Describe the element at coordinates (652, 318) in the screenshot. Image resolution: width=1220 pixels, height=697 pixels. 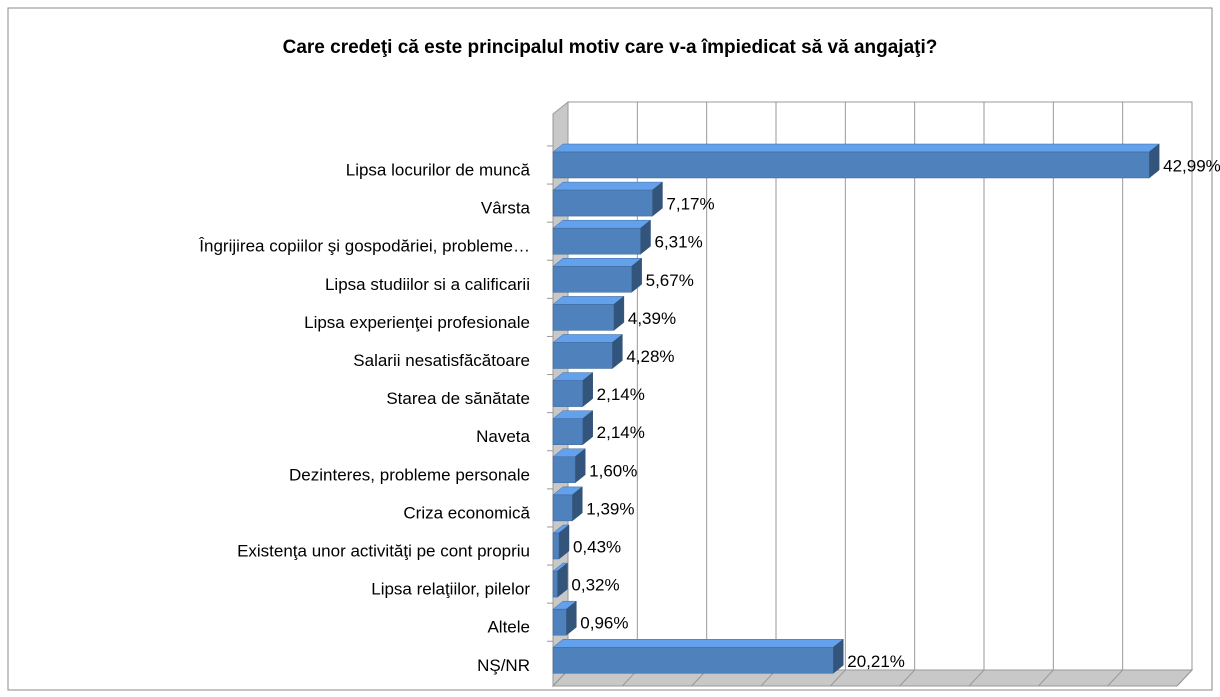
I see `data-label: 4,39%` at that location.